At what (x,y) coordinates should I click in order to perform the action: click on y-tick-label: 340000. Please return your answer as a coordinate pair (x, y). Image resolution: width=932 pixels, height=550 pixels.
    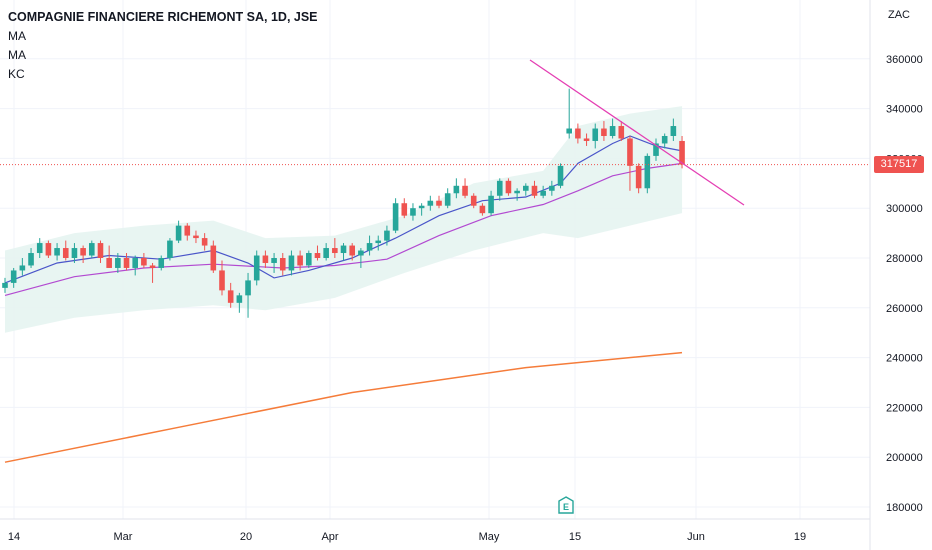
    Looking at the image, I should click on (904, 110).